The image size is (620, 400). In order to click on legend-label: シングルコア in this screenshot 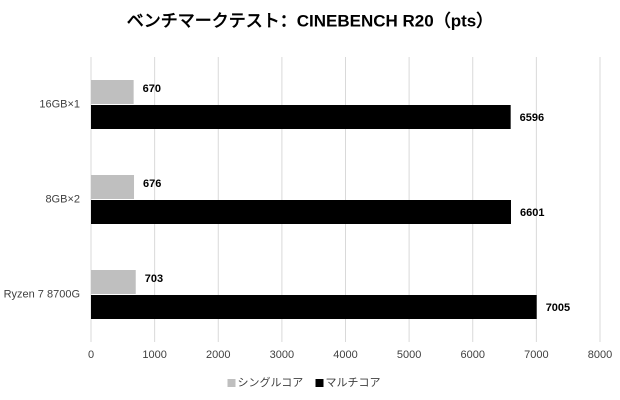, I will do `click(271, 382)`.